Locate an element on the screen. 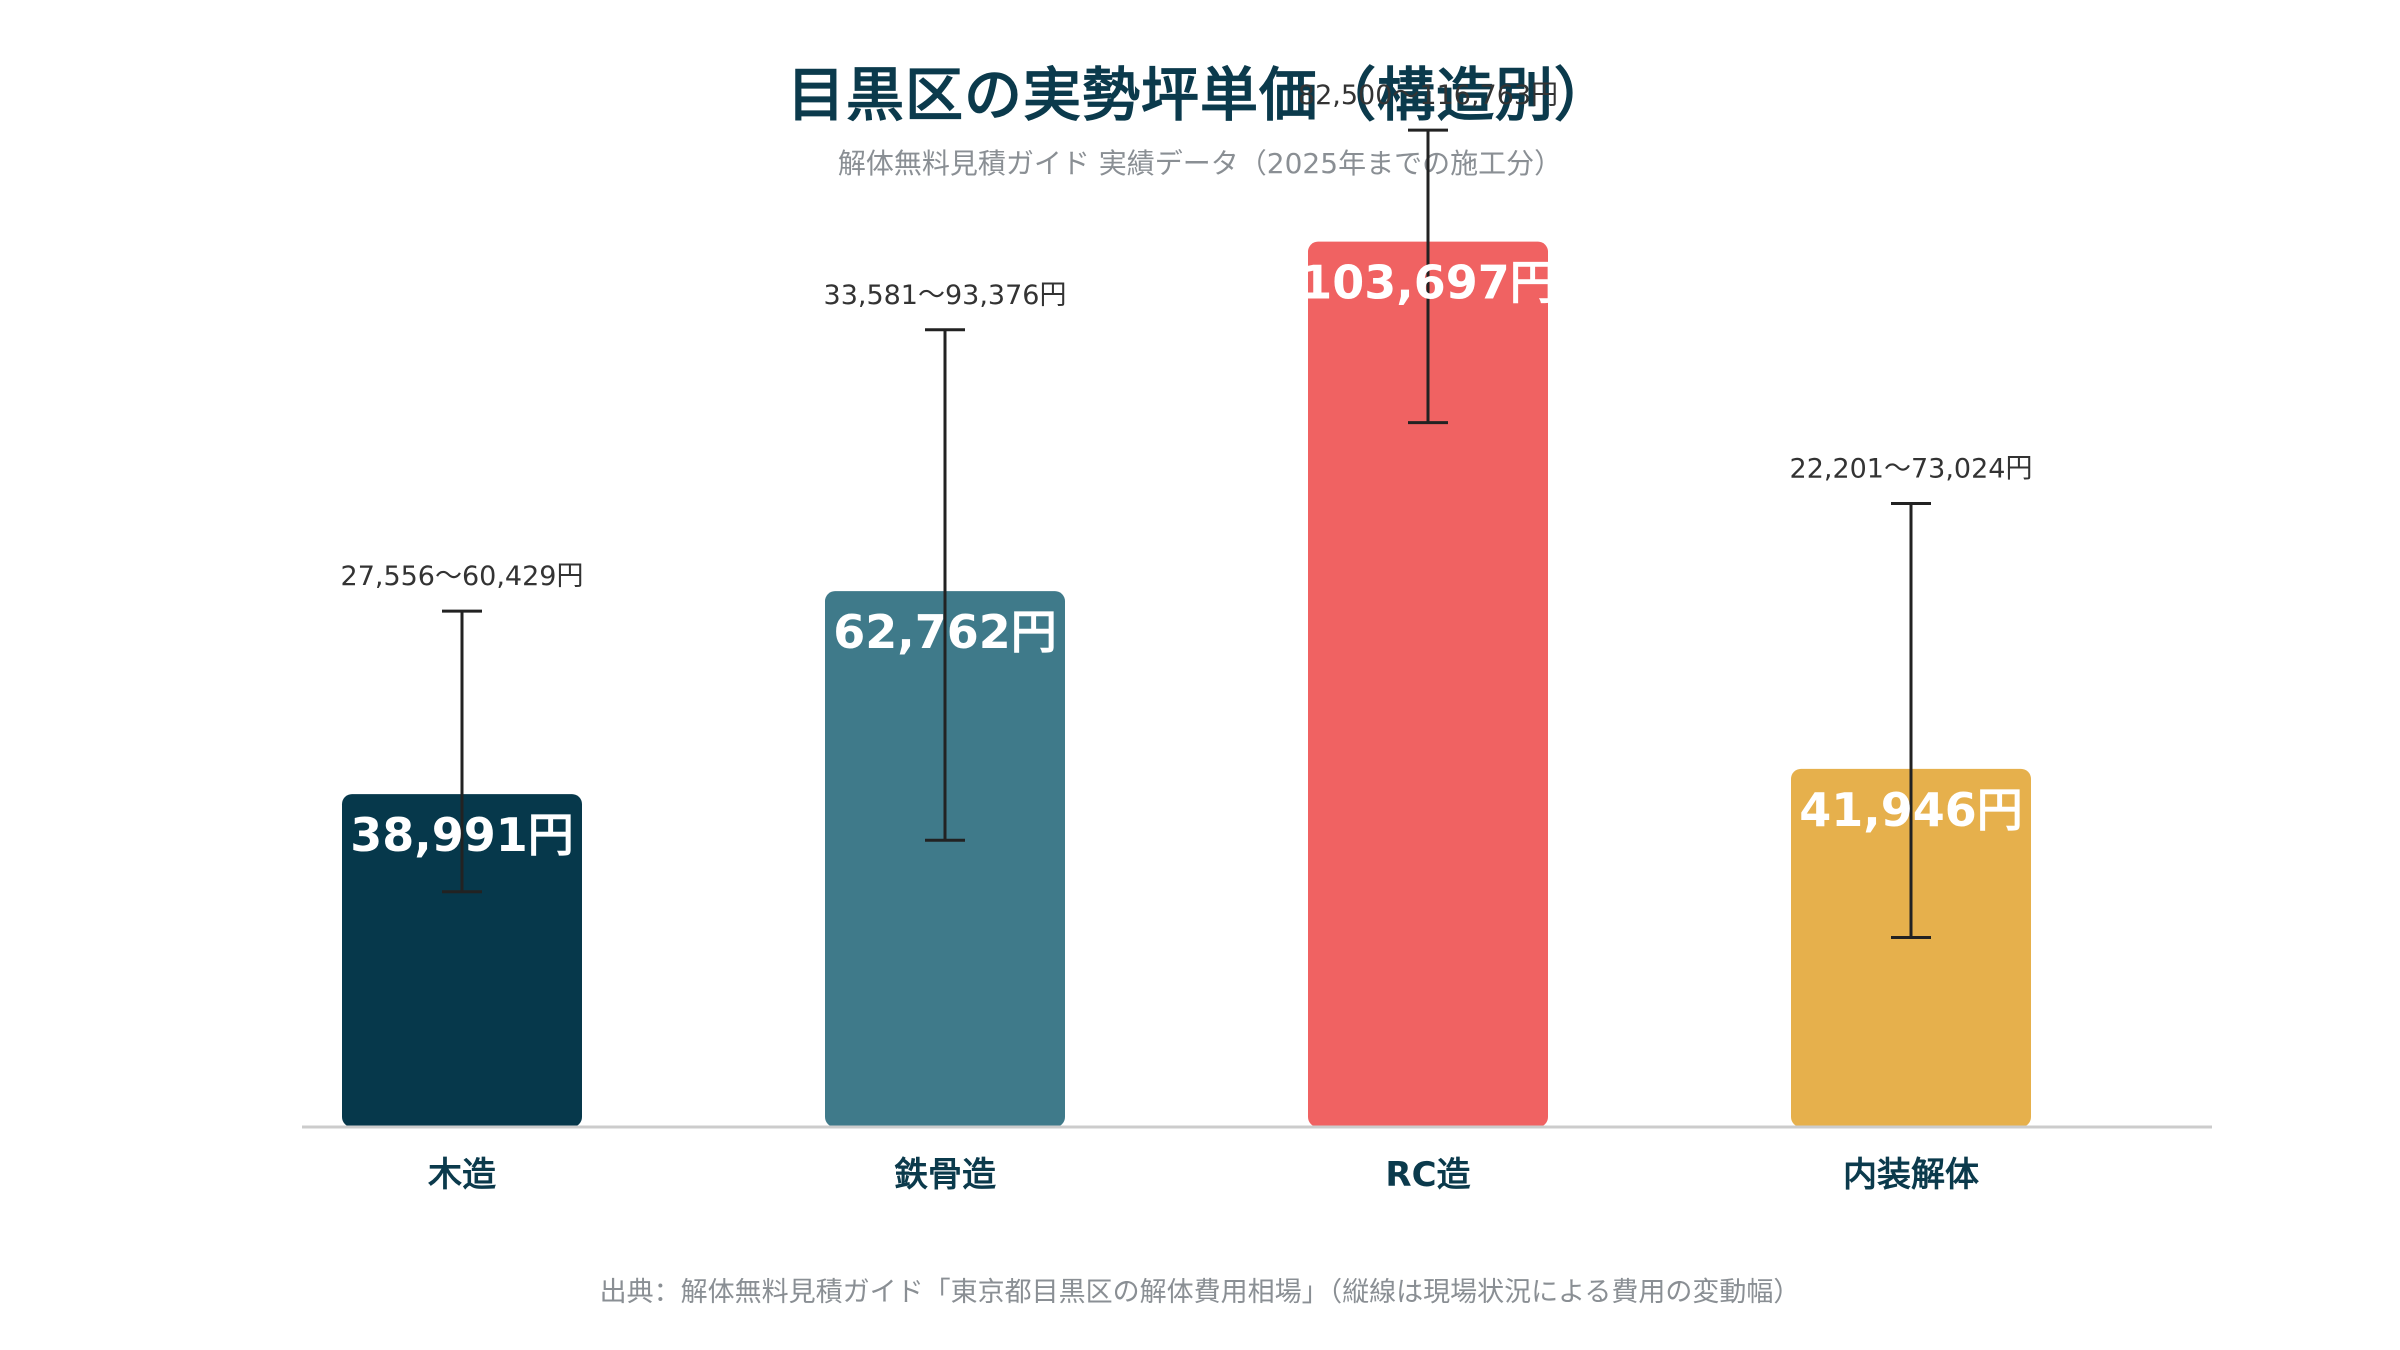  value-label-1: 38,991円 is located at coordinates (462, 835).